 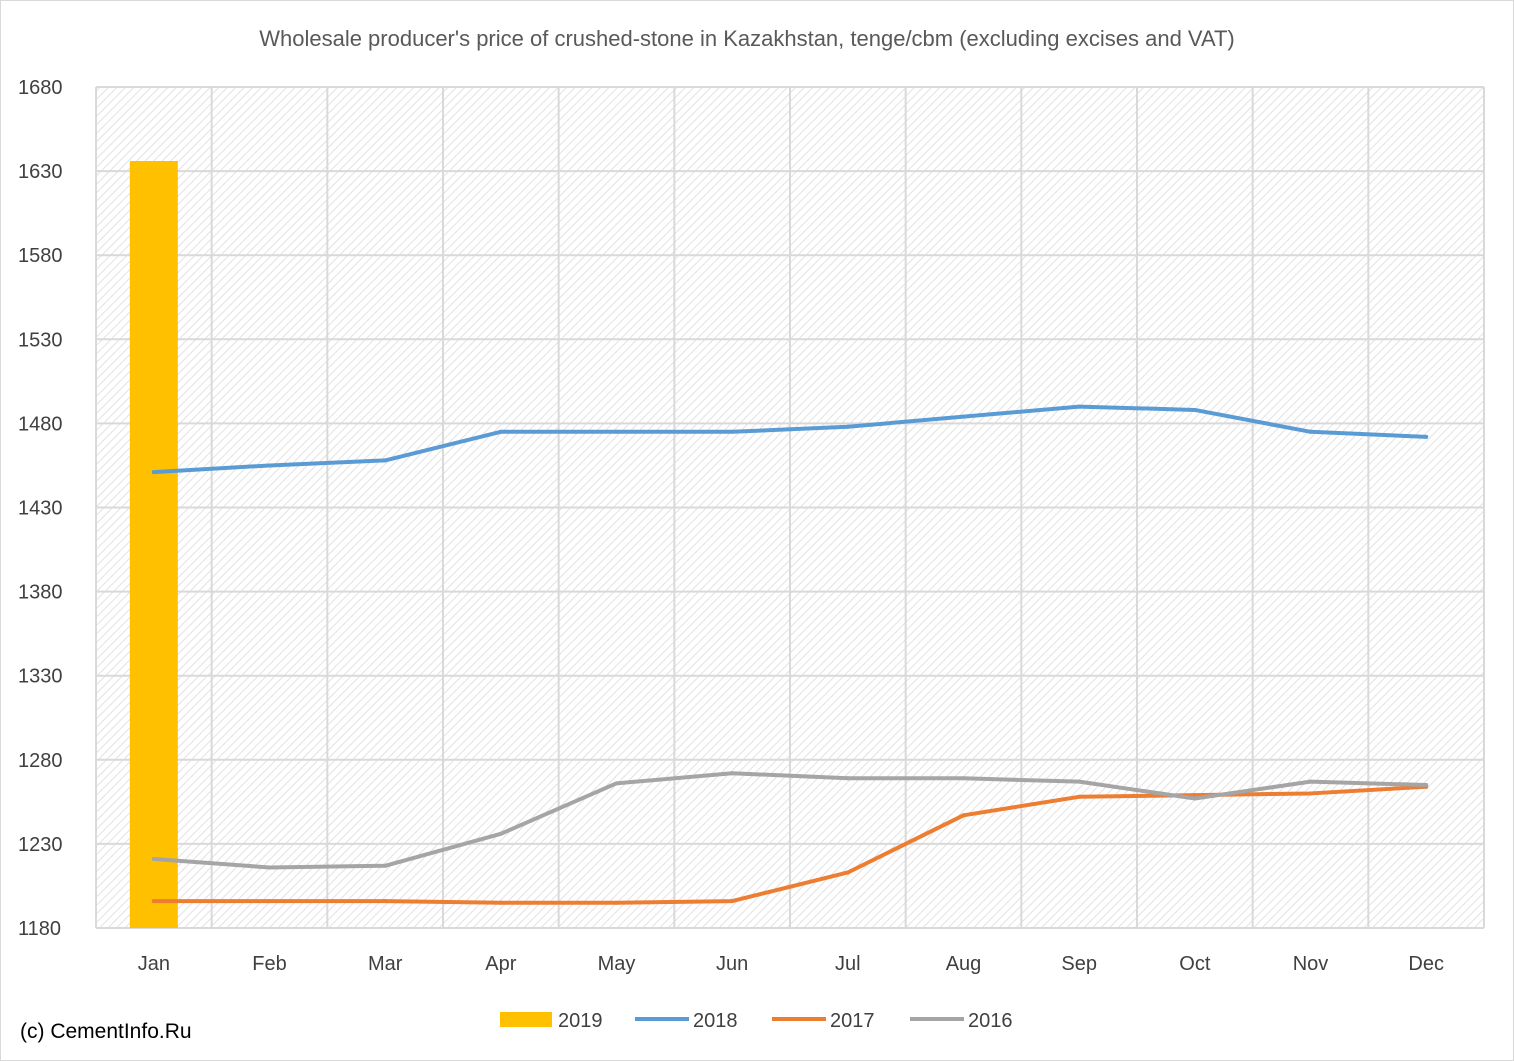 I want to click on y-tick-label: 1580, so click(x=40, y=256).